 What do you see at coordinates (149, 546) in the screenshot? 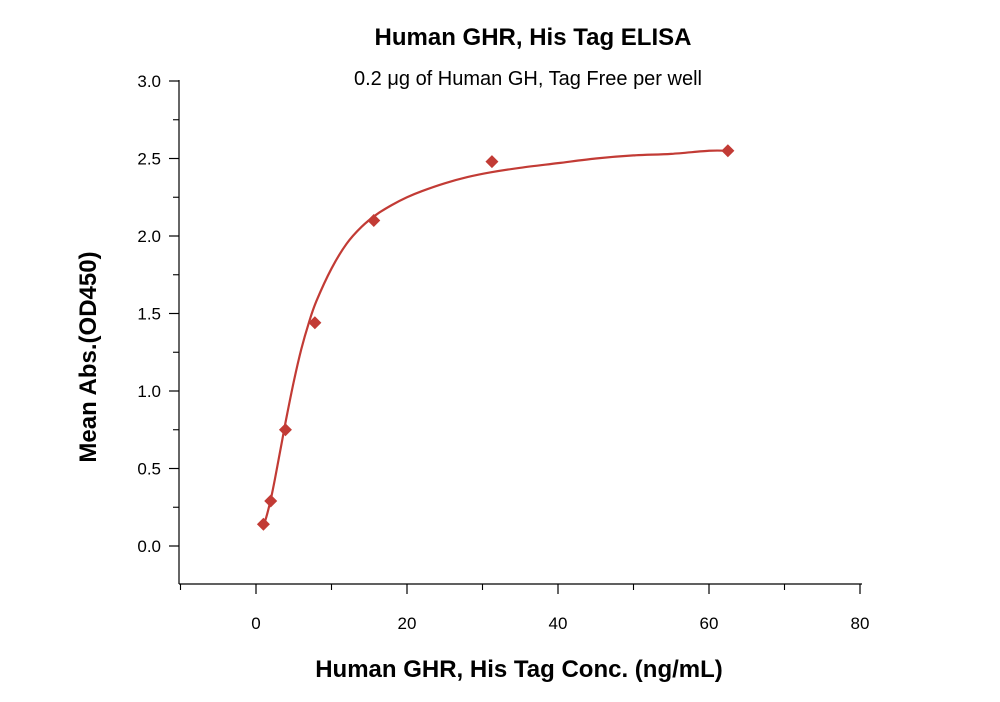
I see `y-tick-label: 0.0` at bounding box center [149, 546].